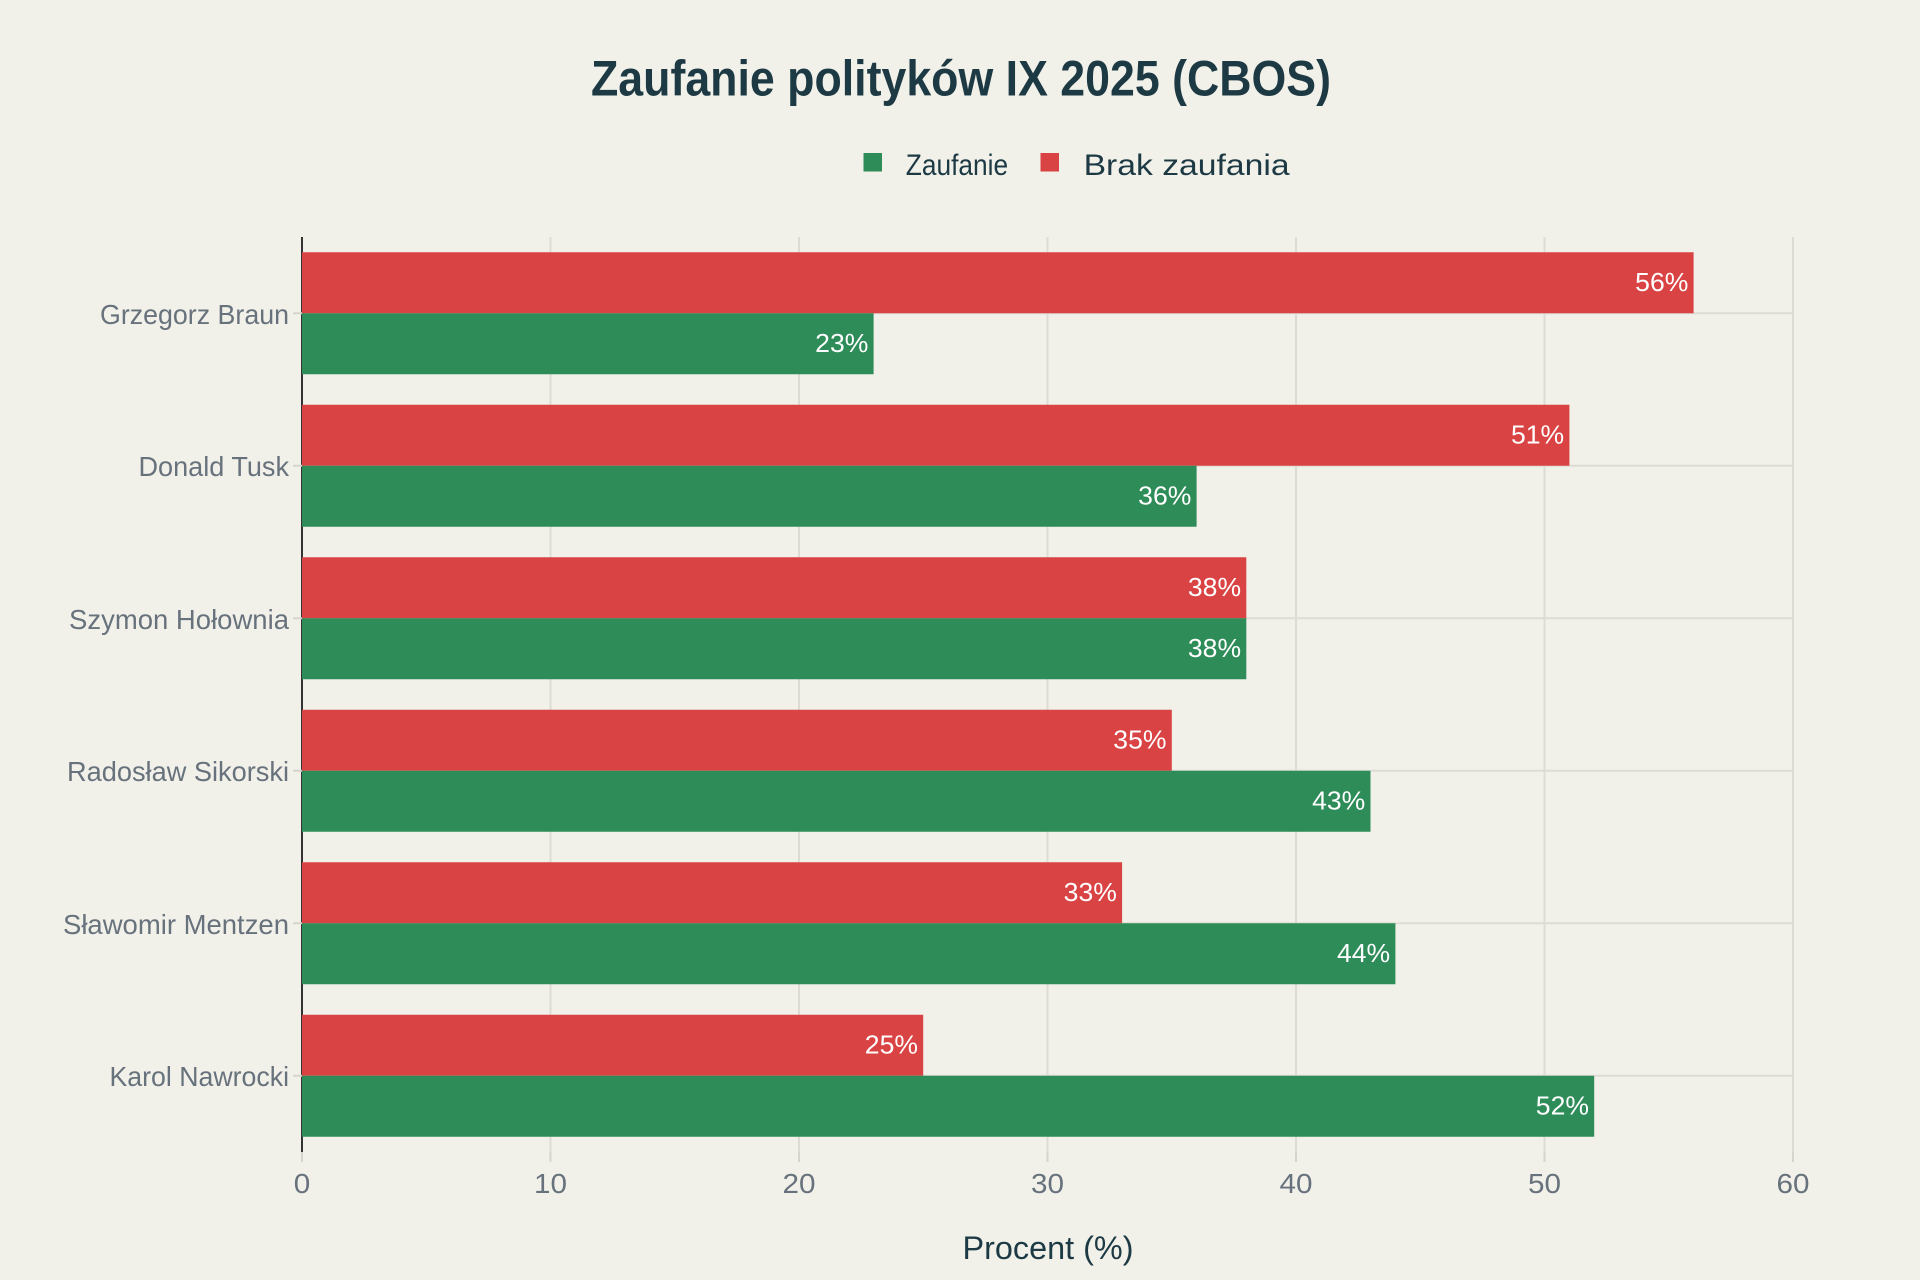  I want to click on svg-text: 25%, so click(891, 1045).